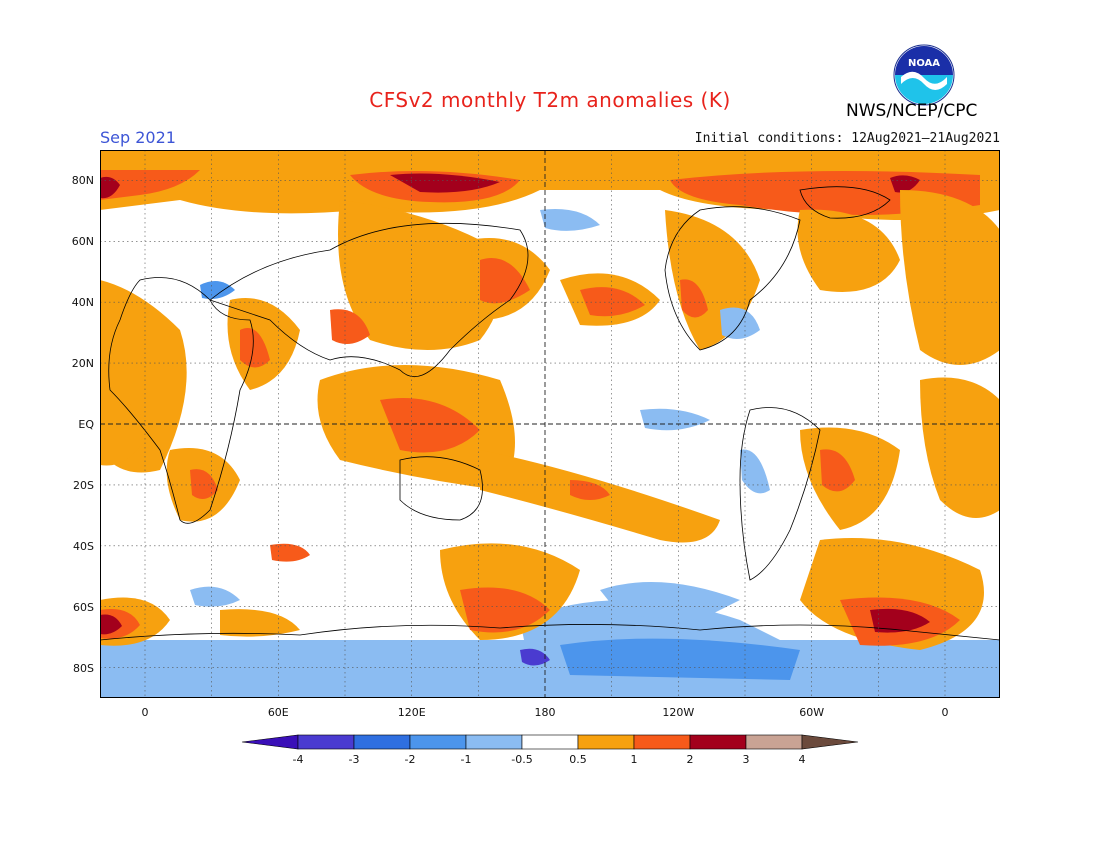 Image resolution: width=1100 pixels, height=850 pixels. What do you see at coordinates (278, 712) in the screenshot?
I see `lon-label: 60E` at bounding box center [278, 712].